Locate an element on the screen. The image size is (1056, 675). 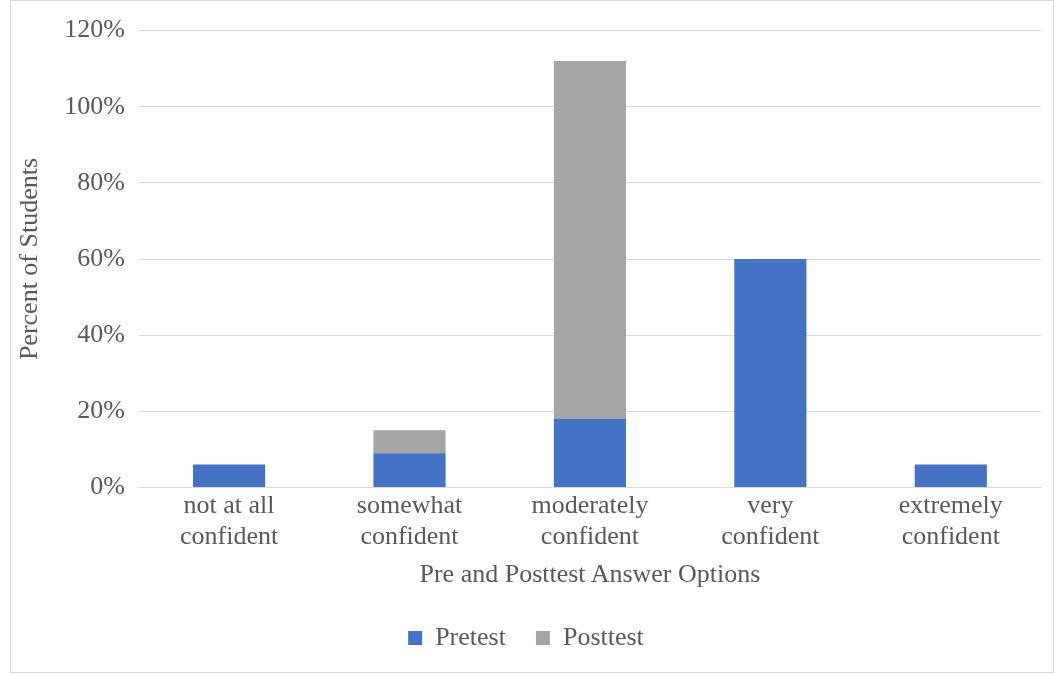
y-tick-label: 100% is located at coordinates (94, 105).